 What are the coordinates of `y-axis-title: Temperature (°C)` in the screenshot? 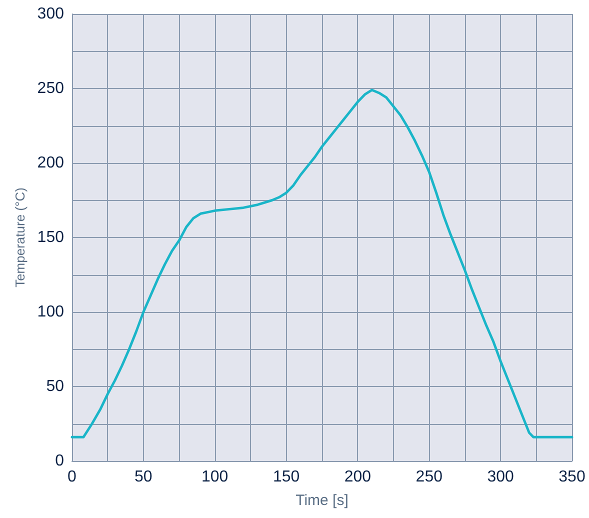 It's located at (20, 238).